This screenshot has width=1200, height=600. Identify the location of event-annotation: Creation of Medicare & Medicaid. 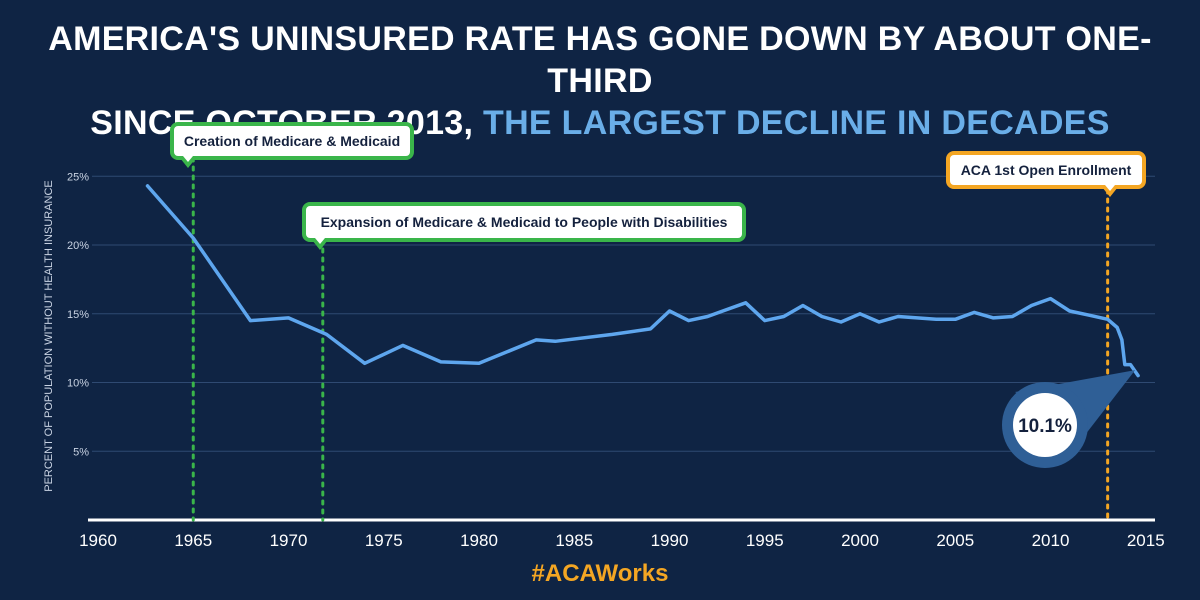
(292, 145).